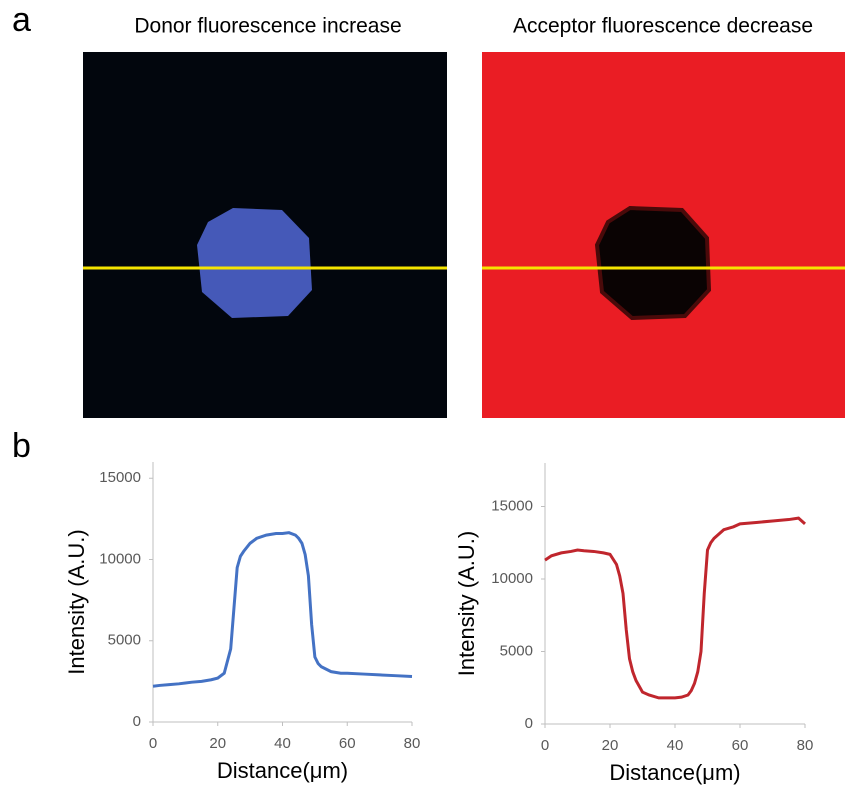 Image resolution: width=847 pixels, height=790 pixels. What do you see at coordinates (267, 26) in the screenshot?
I see `image-title: Donor fluorescence increase` at bounding box center [267, 26].